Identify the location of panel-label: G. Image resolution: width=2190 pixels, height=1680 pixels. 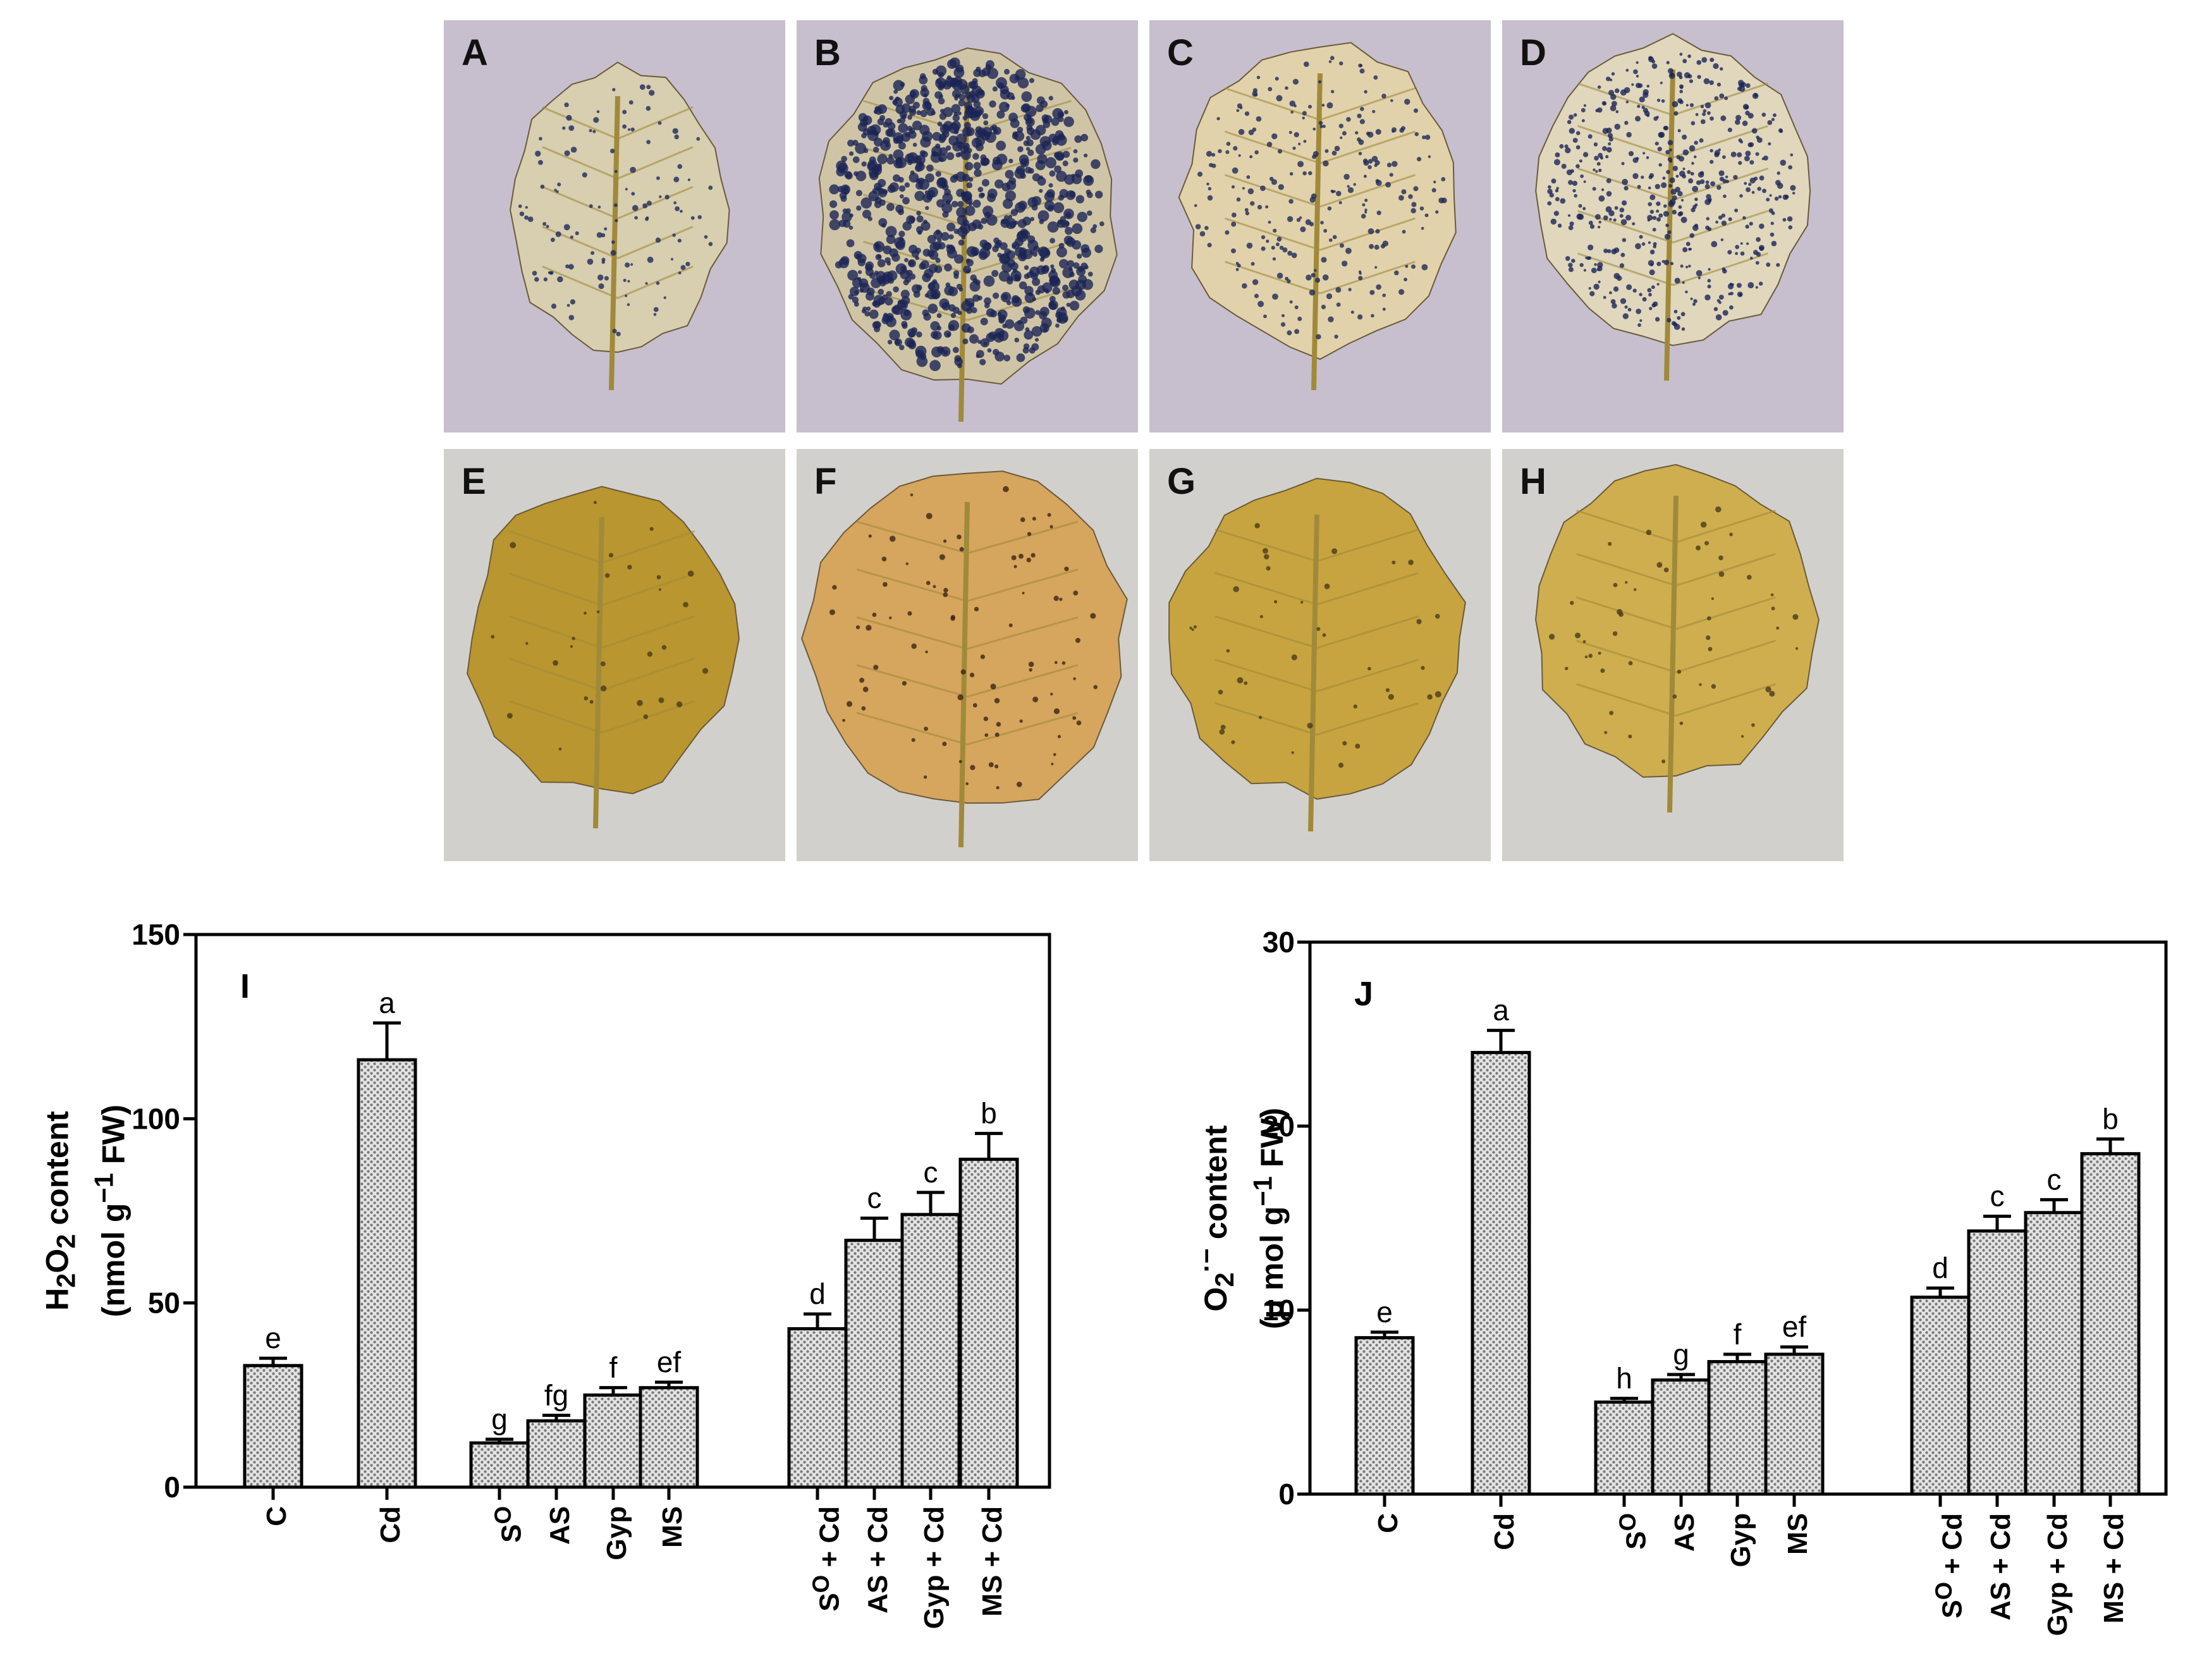
(1181, 481).